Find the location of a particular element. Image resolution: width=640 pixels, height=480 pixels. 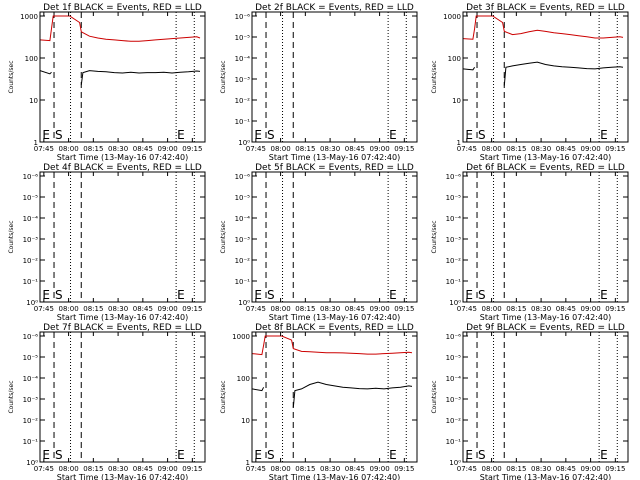

panel-title: Det 5f BLACK = Events, RED = LLD is located at coordinates (334, 168).